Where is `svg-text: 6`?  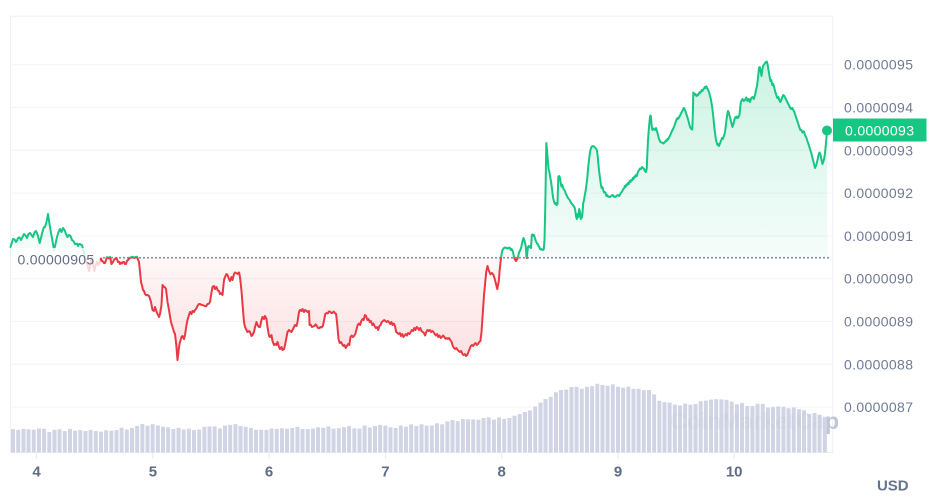 svg-text: 6 is located at coordinates (269, 472).